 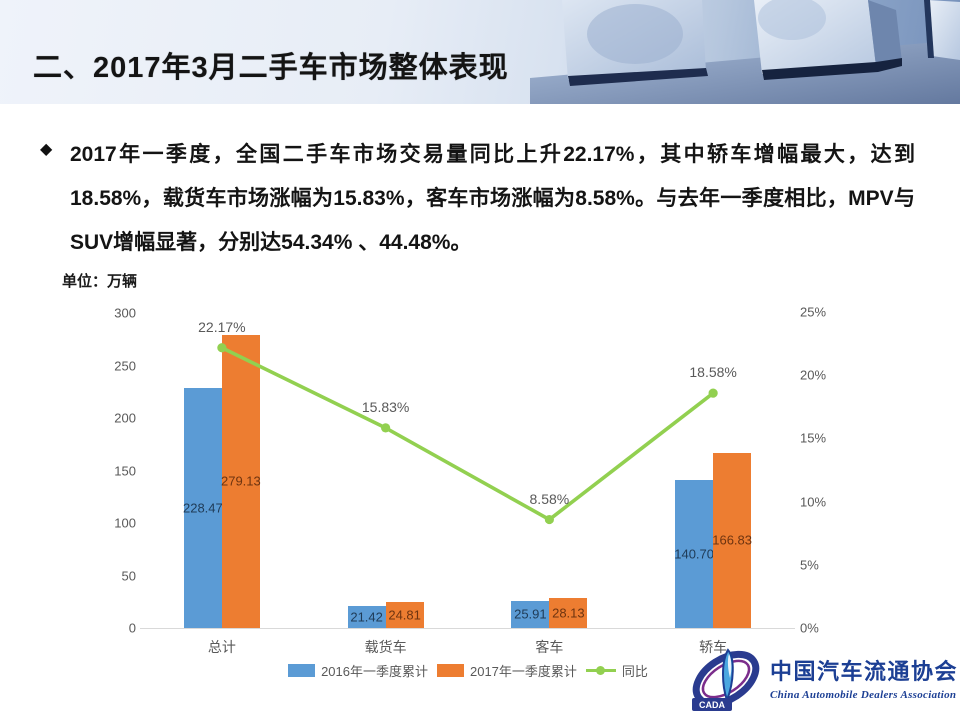 I want to click on legend-item: 2016年一季度累计, so click(x=358, y=670).